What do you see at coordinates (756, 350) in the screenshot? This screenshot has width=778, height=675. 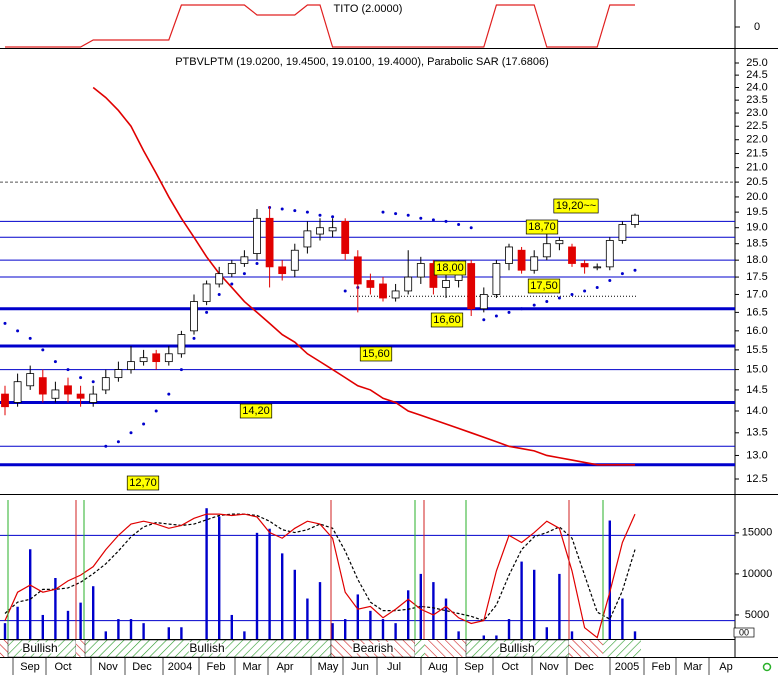 I see `y-tick-label: 15.5` at bounding box center [756, 350].